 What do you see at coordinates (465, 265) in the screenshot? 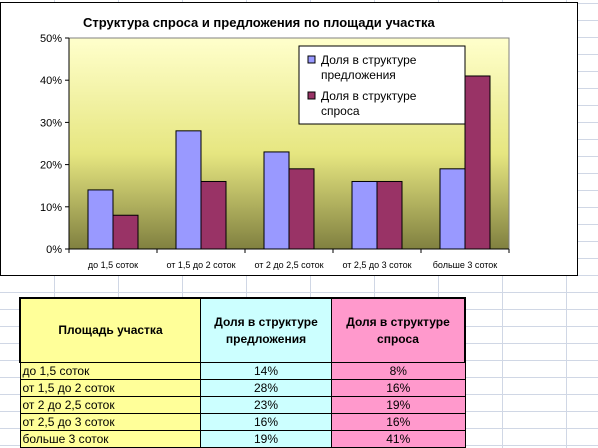
I see `x-tick-label: больше 3 соток` at bounding box center [465, 265].